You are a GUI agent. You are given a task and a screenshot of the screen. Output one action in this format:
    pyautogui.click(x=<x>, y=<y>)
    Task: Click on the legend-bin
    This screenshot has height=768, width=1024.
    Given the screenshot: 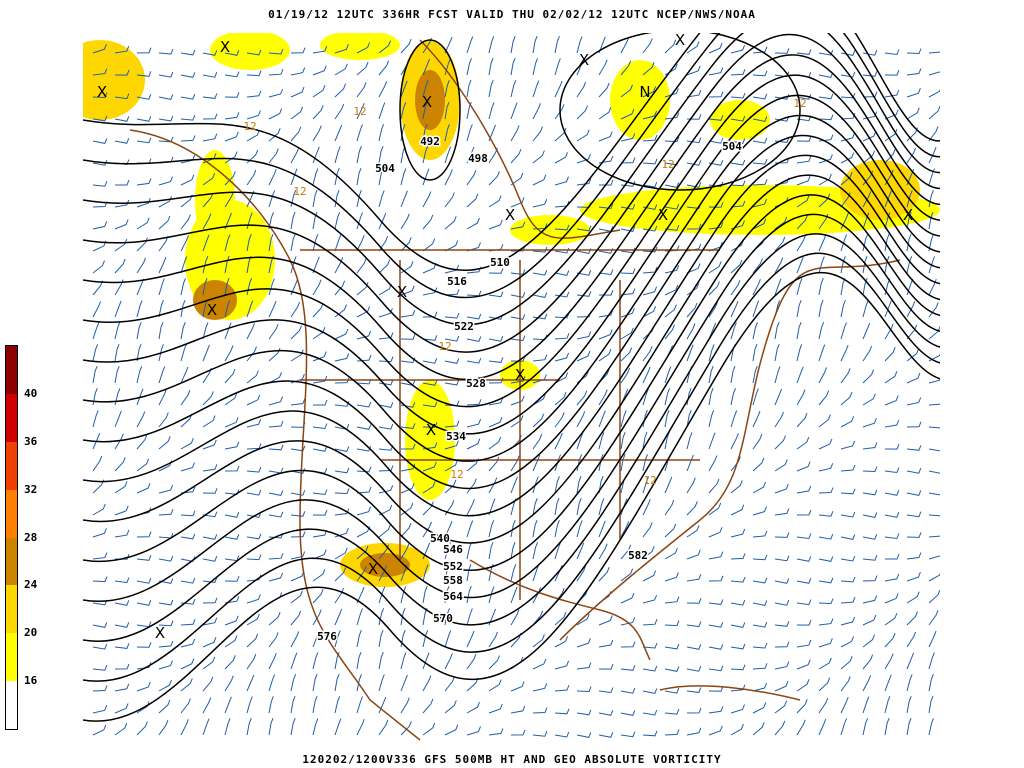 What is the action you would take?
    pyautogui.click(x=11, y=513)
    